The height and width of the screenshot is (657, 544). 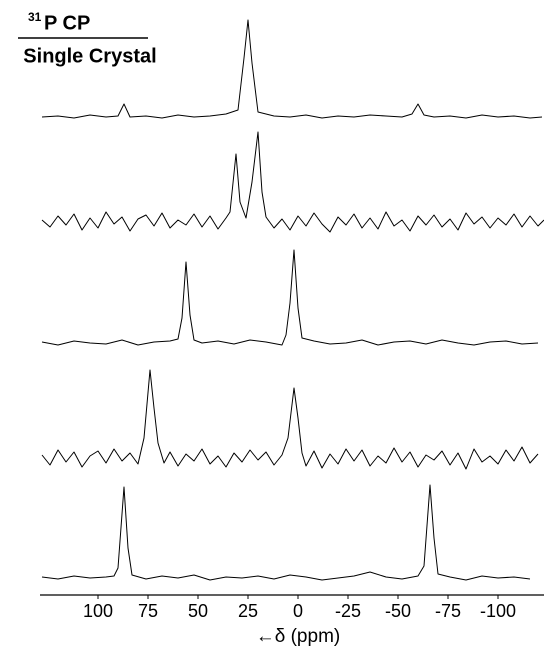 What do you see at coordinates (87, 38) in the screenshot?
I see `title-block: 31 P CP Single Crystal` at bounding box center [87, 38].